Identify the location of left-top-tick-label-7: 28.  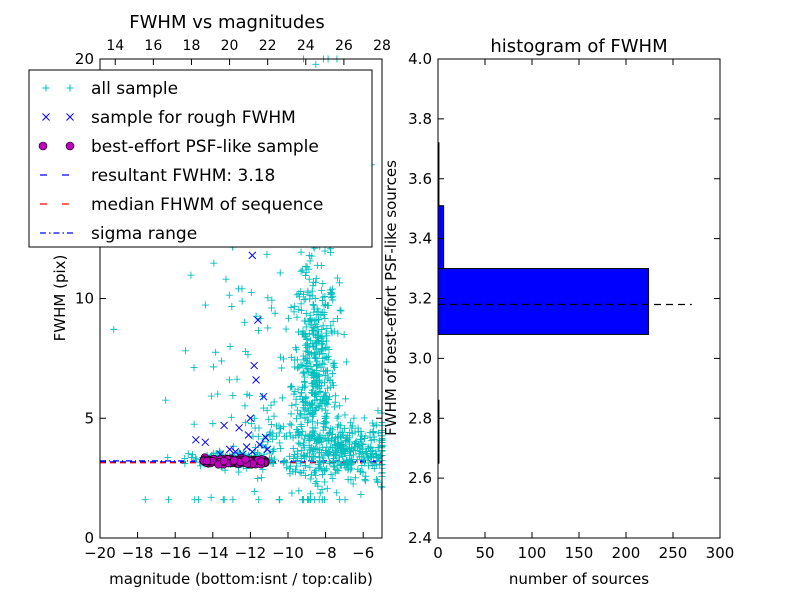
(382, 46).